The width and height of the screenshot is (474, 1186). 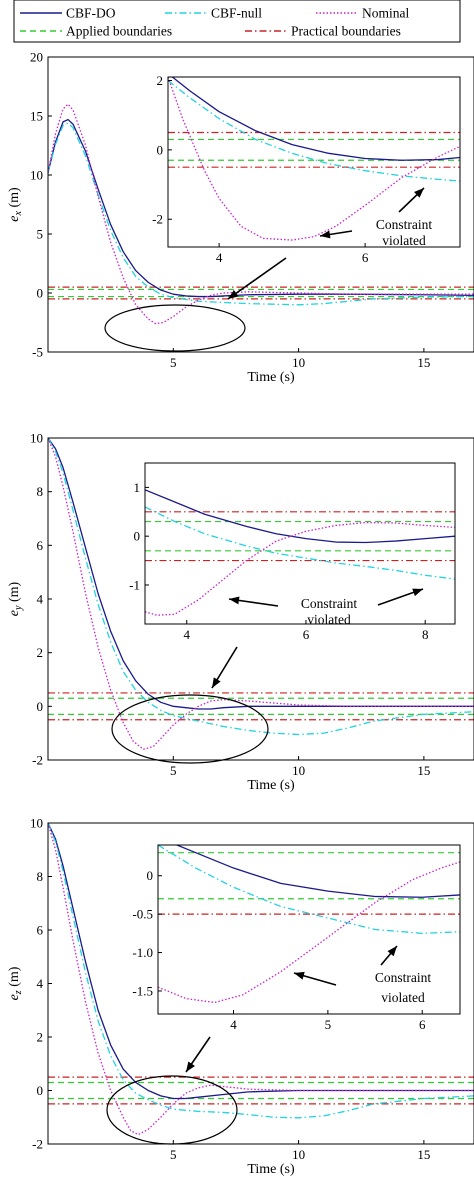 I want to click on legend-label-0: CBF-DO, so click(x=91, y=13).